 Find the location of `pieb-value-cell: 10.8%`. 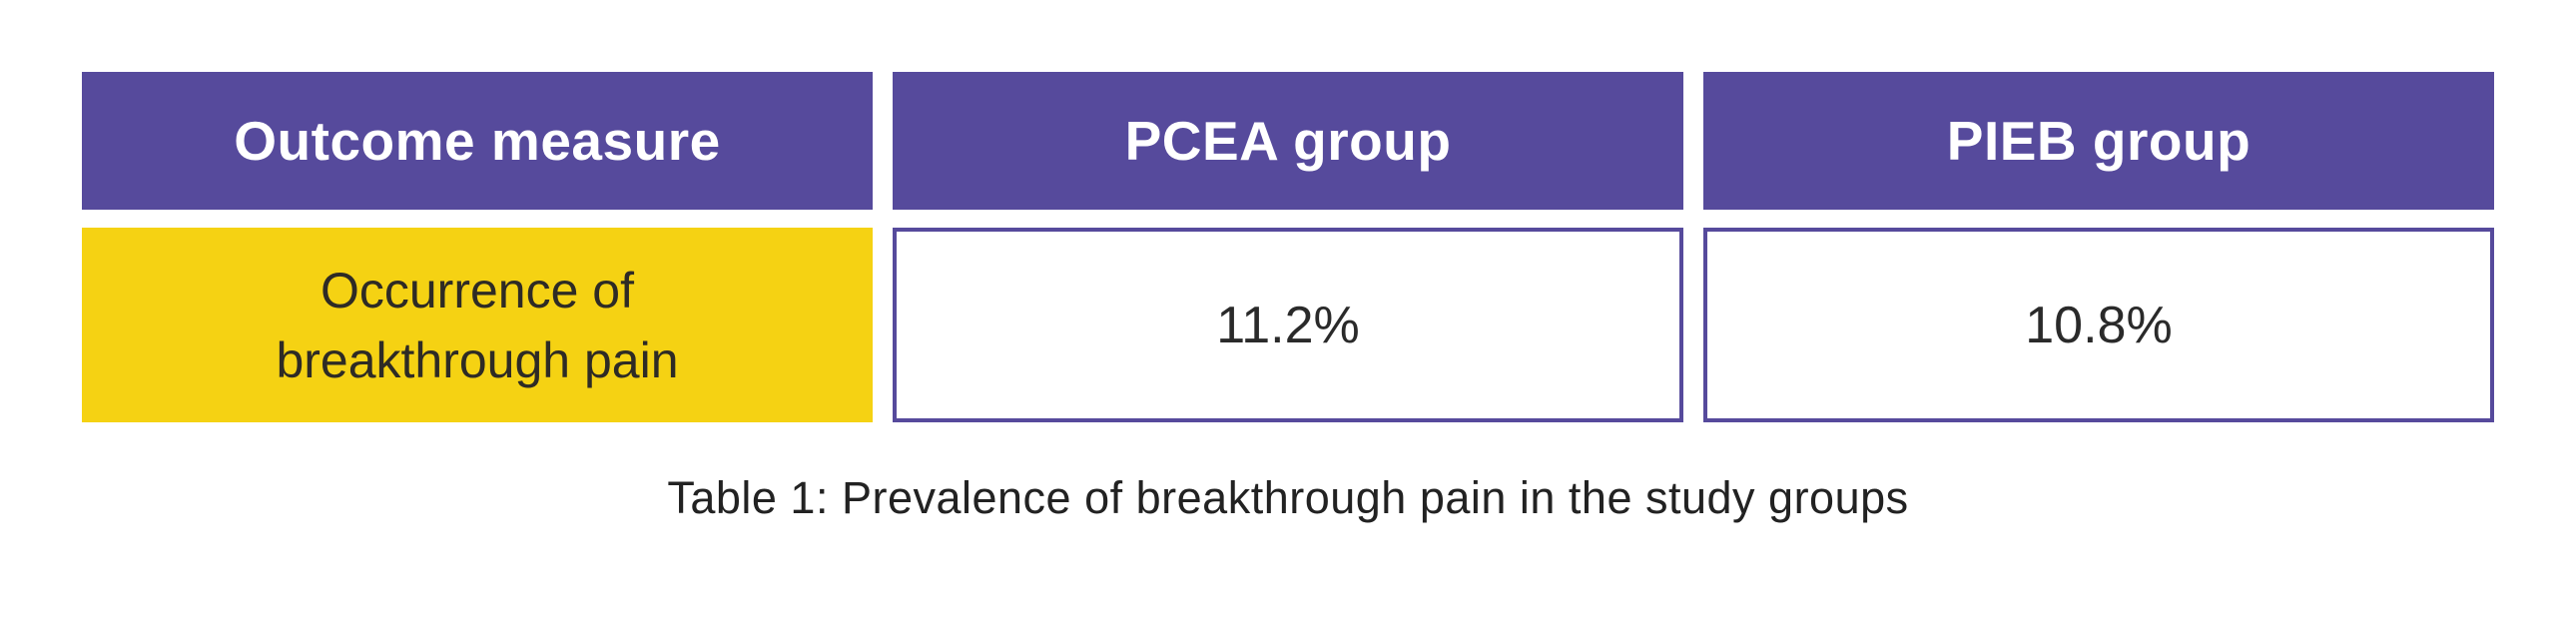

pieb-value-cell: 10.8% is located at coordinates (2098, 325).